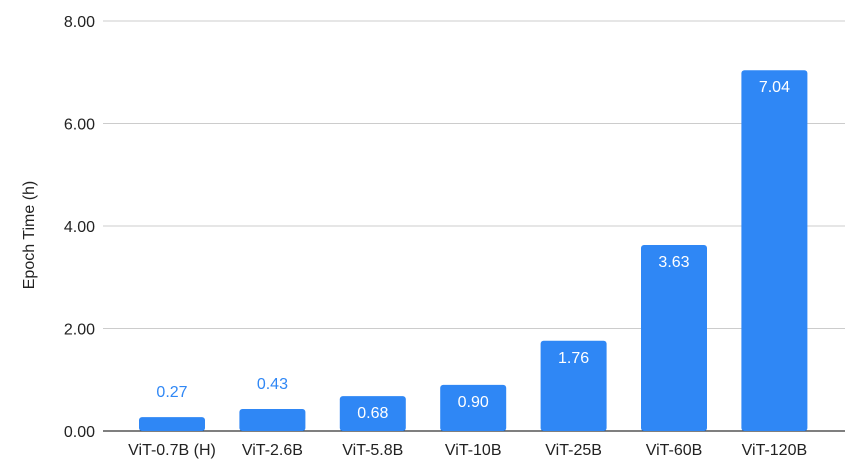  I want to click on y-tick-label: 8.00, so click(79, 22).